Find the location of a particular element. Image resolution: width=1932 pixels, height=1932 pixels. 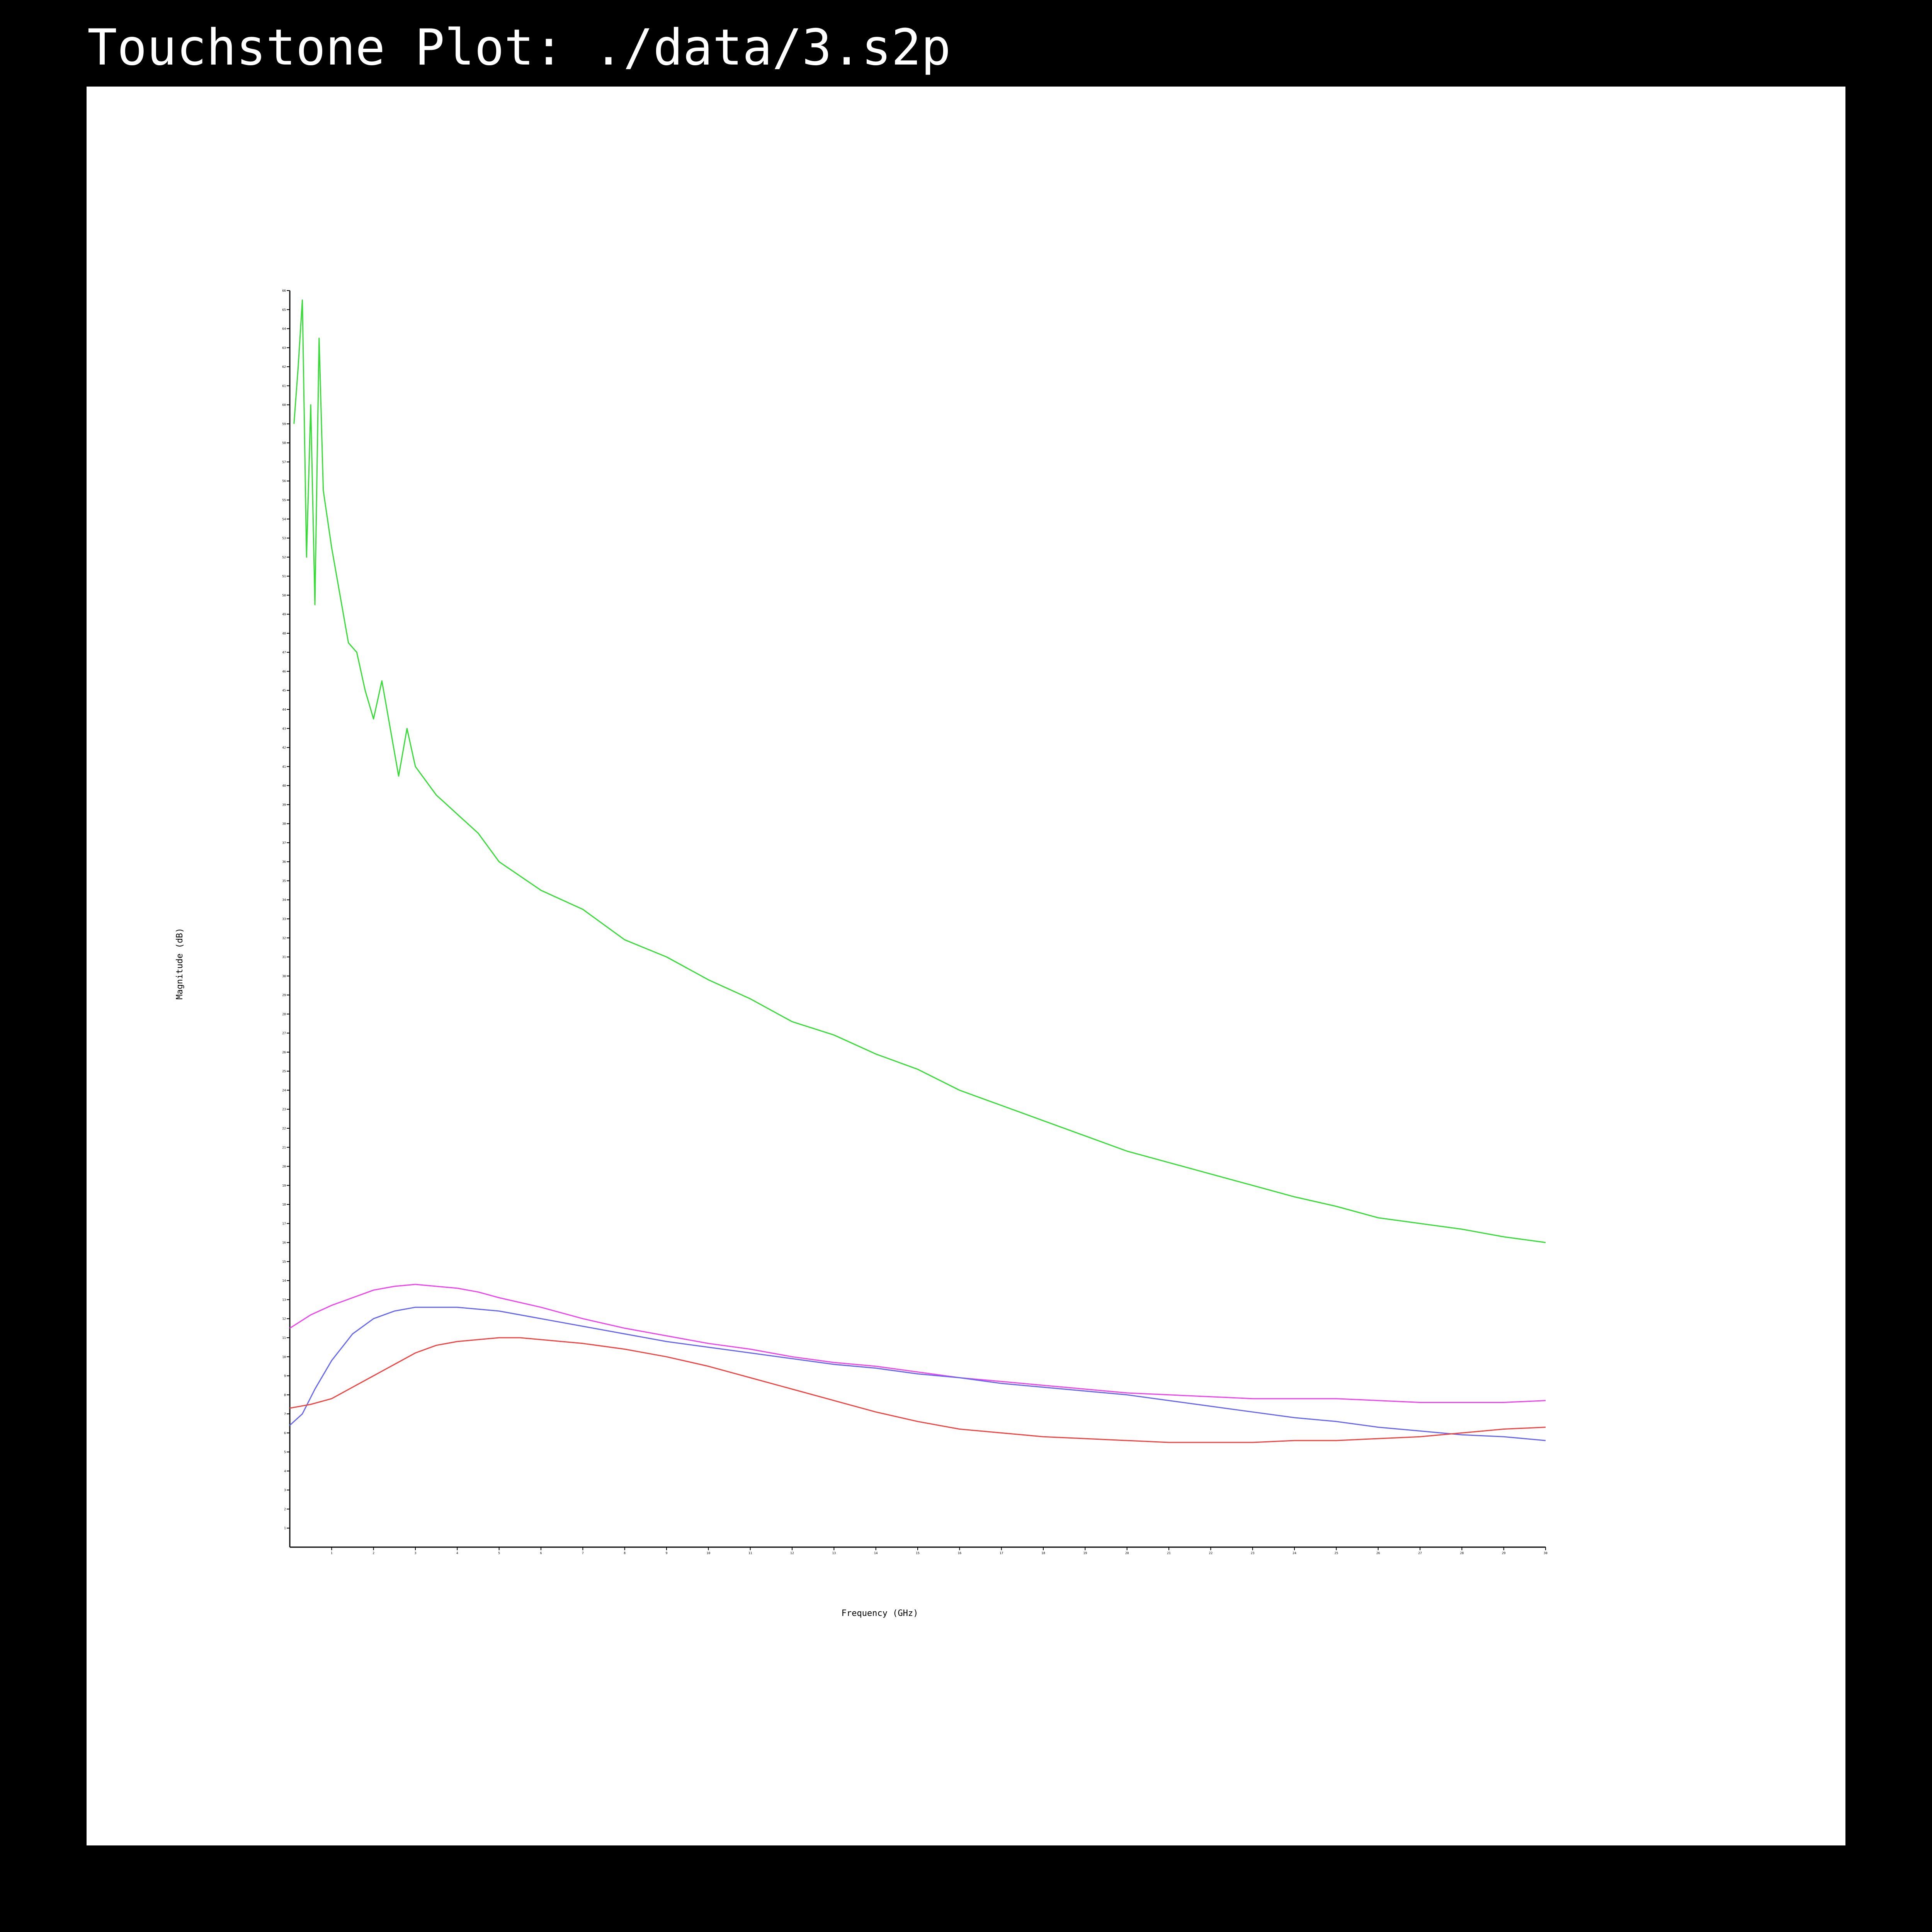

y-tick-label: 62 is located at coordinates (284, 367).